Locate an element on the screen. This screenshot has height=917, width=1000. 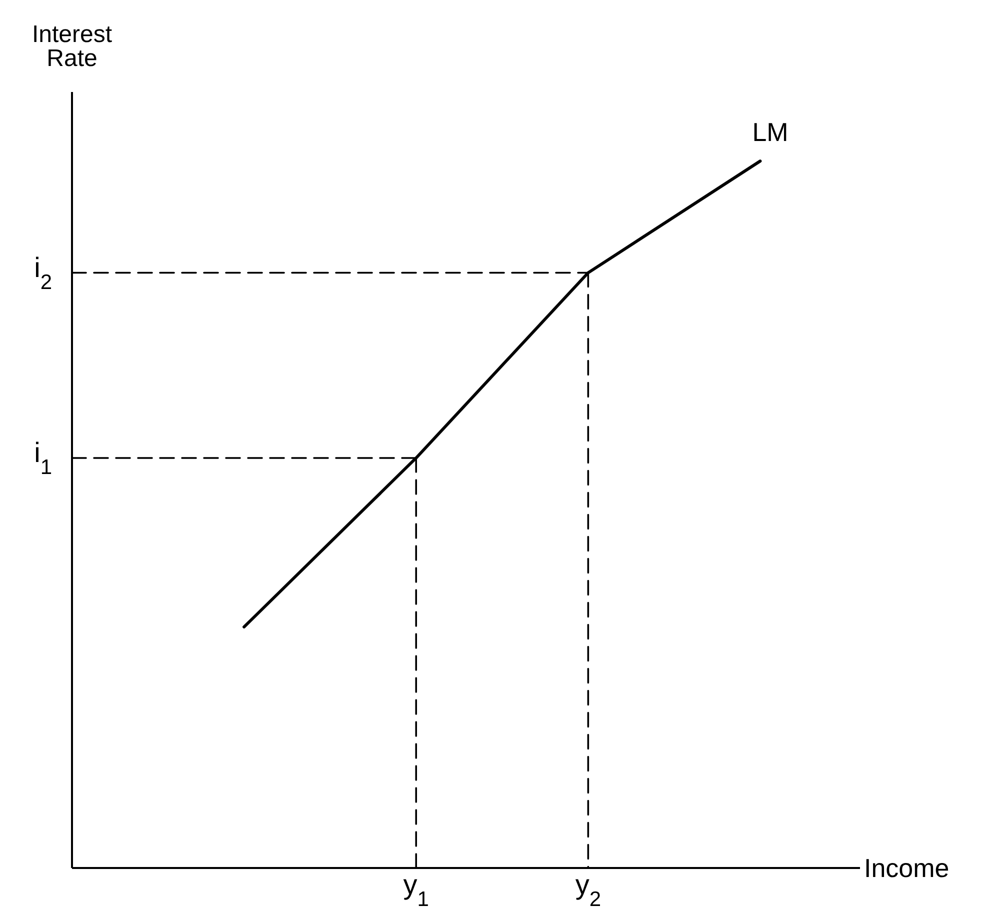
series-label: LM is located at coordinates (770, 132).